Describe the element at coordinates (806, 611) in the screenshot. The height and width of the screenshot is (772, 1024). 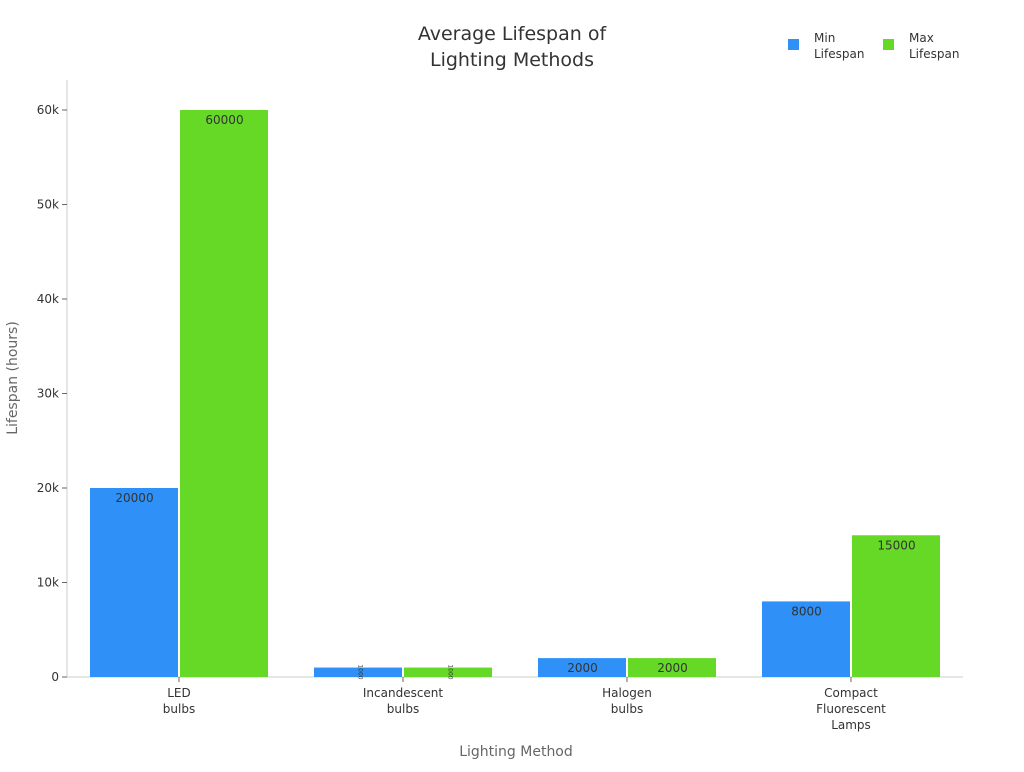
I see `data-label: 8000` at that location.